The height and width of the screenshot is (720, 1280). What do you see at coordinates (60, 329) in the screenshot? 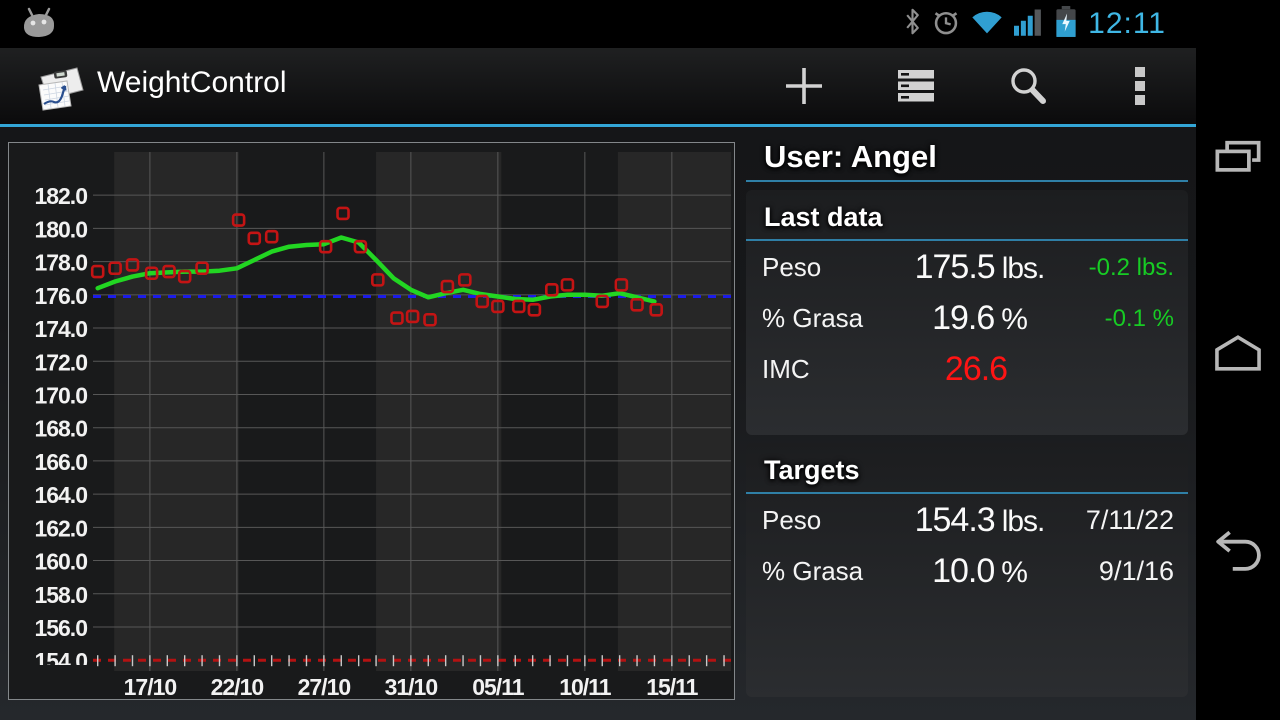
I see `svg-text: 174.0` at bounding box center [60, 329].